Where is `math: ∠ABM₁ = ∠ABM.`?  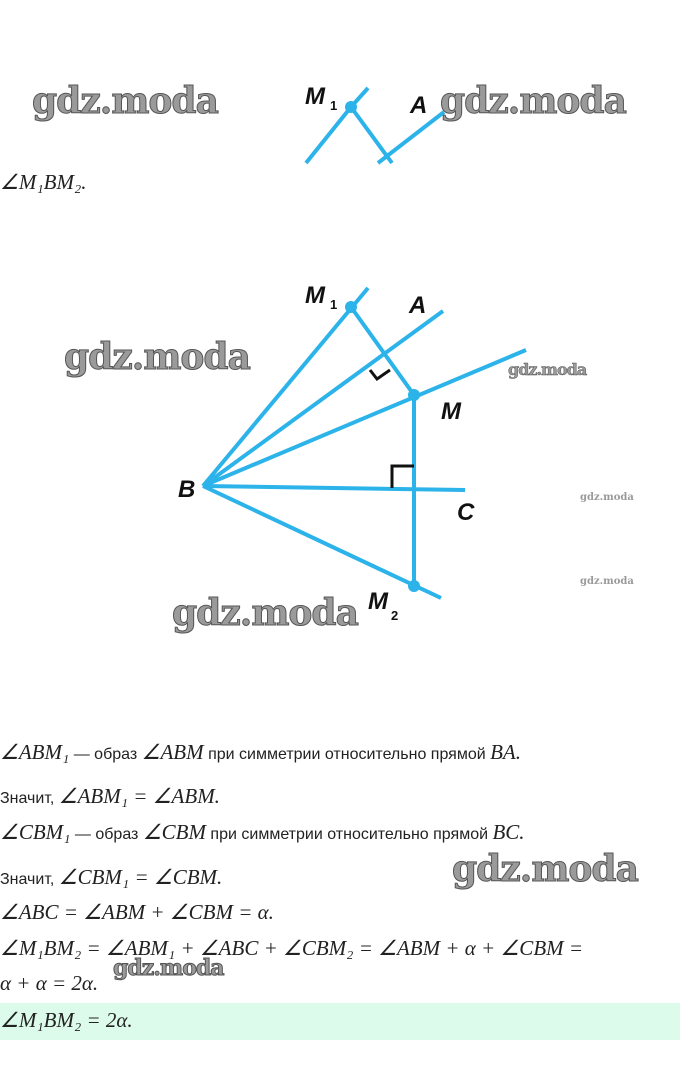 math: ∠ABM₁ = ∠ABM. is located at coordinates (139, 796).